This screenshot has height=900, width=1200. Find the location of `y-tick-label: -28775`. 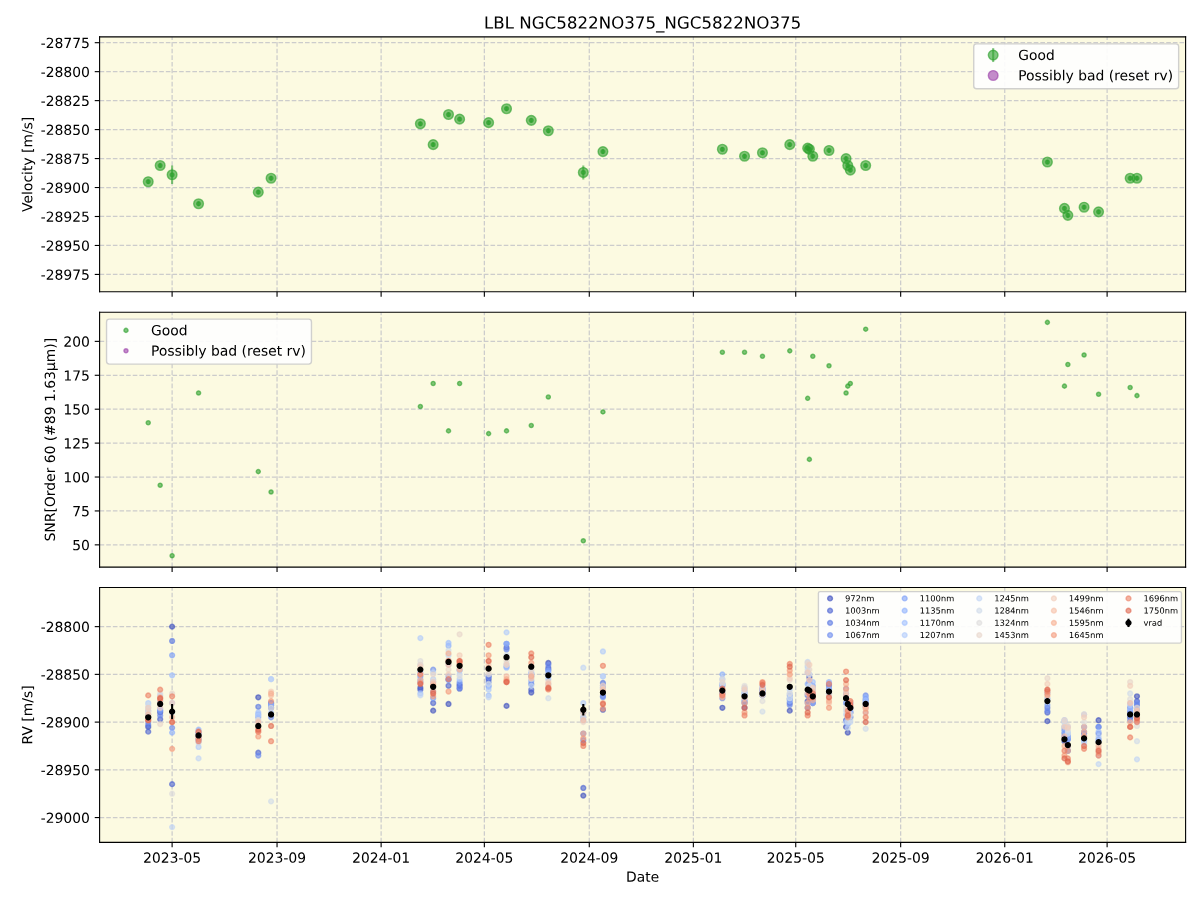

y-tick-label: -28775 is located at coordinates (65, 43).